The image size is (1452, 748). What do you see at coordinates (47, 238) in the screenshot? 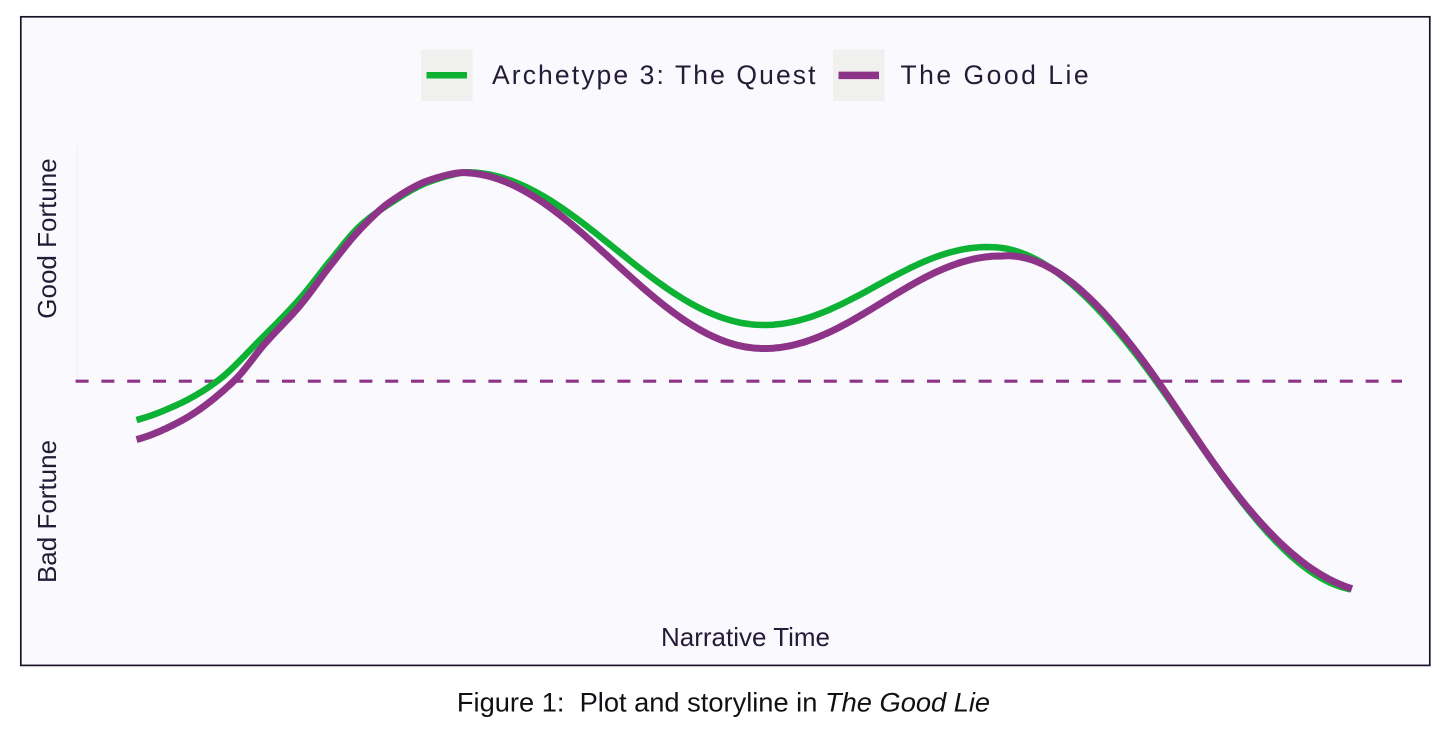
I see `svg-text: Good Fortune` at bounding box center [47, 238].